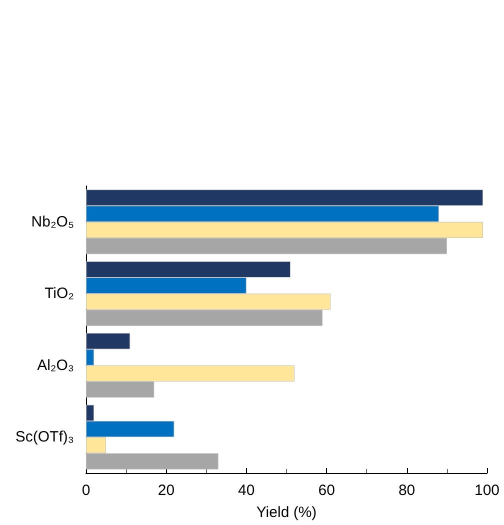 Image resolution: width=504 pixels, height=525 pixels. I want to click on x-tick-label: 0, so click(86, 490).